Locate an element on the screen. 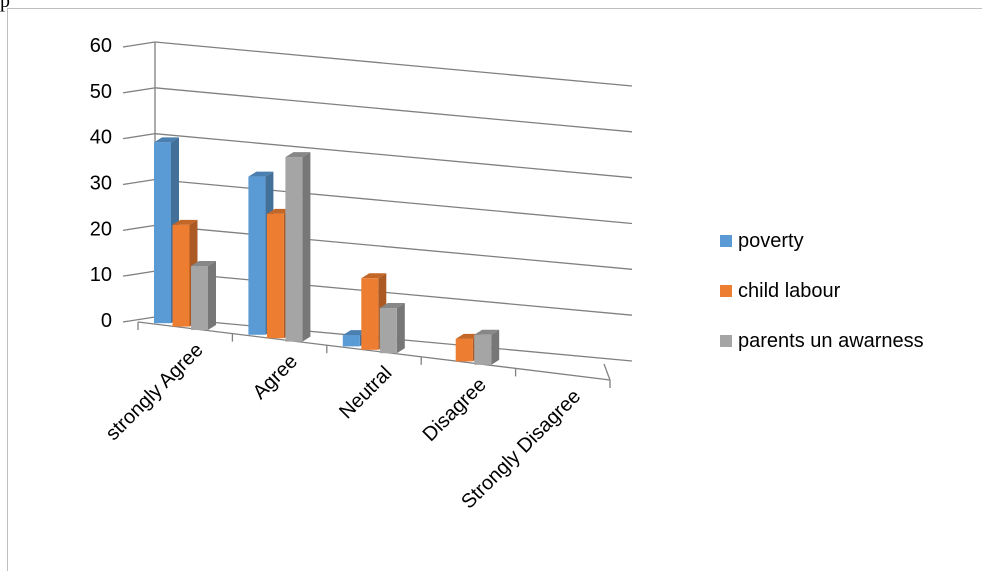 Image resolution: width=982 pixels, height=571 pixels. y-tick-label: 10 is located at coordinates (101, 275).